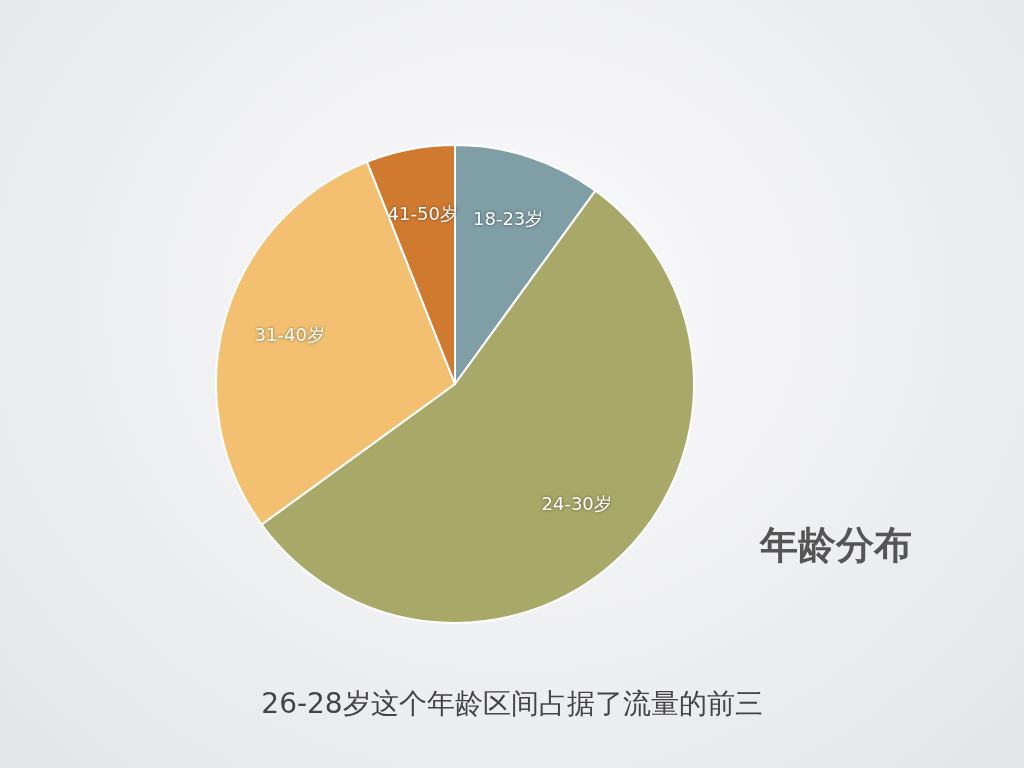 The image size is (1024, 768). I want to click on text: 年龄分布, so click(836, 545).